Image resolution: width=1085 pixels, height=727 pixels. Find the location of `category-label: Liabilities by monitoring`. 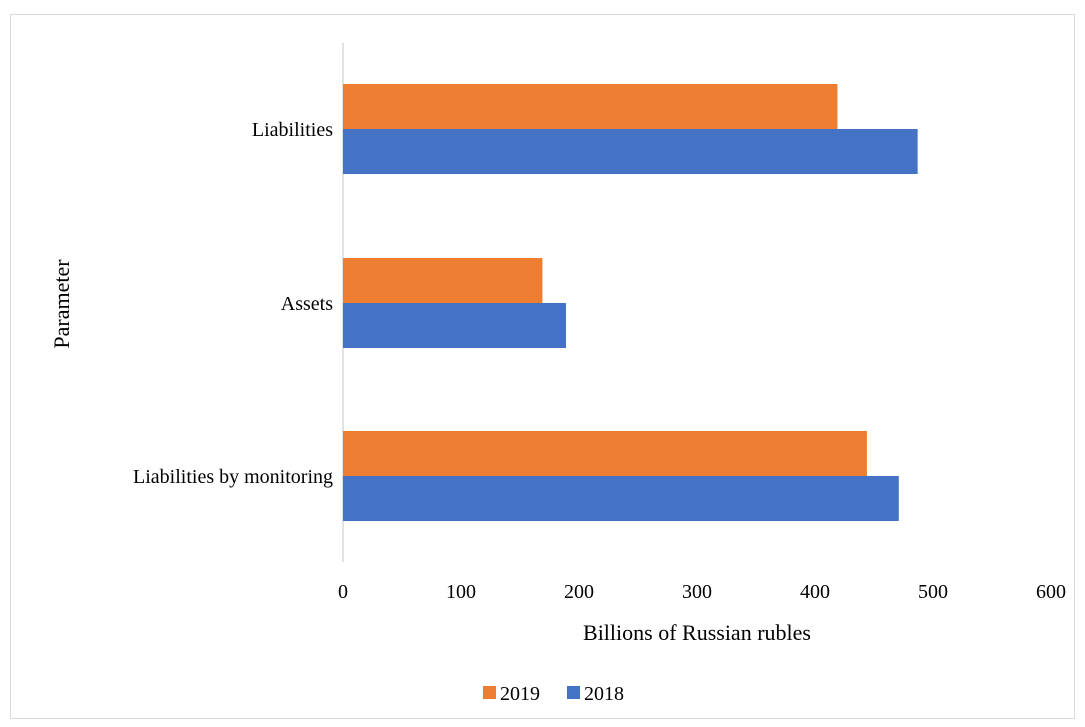

category-label: Liabilities by monitoring is located at coordinates (233, 477).